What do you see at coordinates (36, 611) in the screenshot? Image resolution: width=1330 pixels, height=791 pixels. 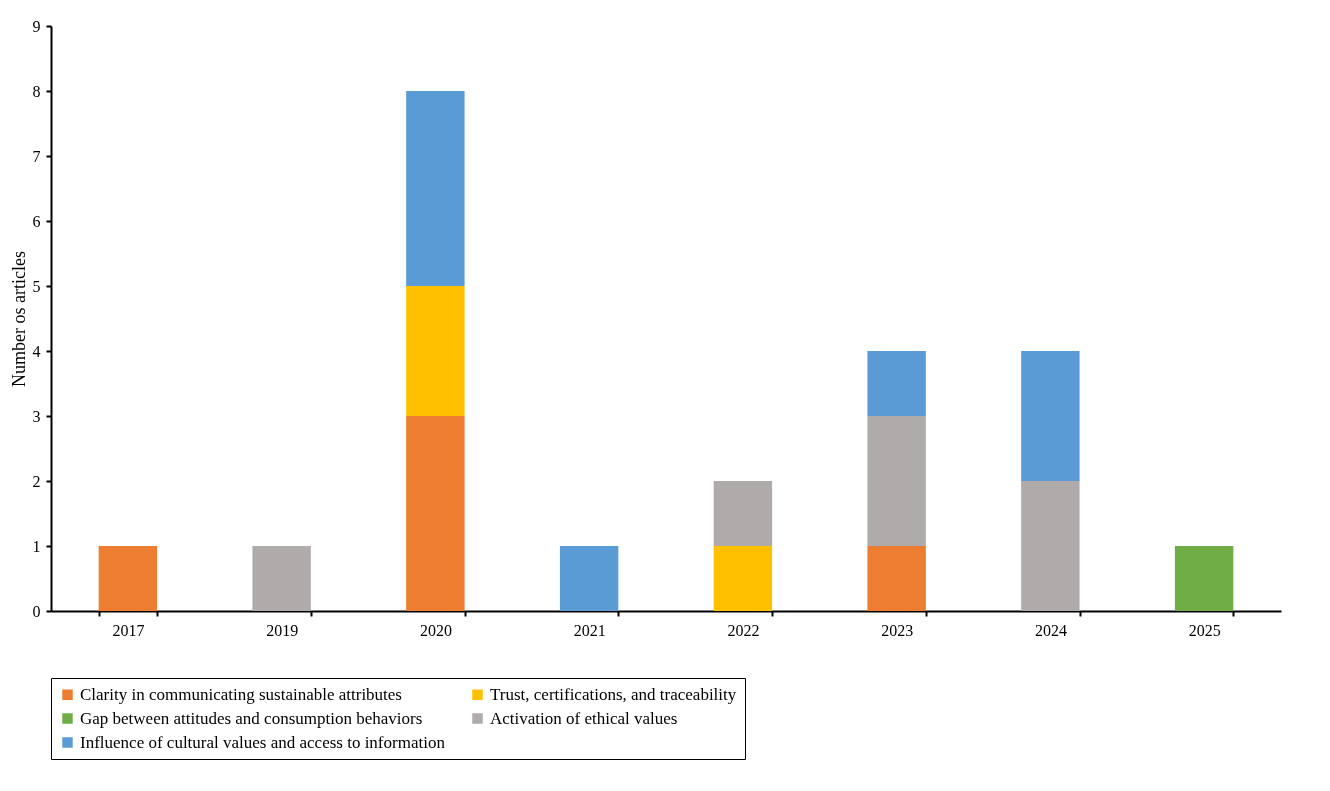 I see `y-tick-label: 0` at bounding box center [36, 611].